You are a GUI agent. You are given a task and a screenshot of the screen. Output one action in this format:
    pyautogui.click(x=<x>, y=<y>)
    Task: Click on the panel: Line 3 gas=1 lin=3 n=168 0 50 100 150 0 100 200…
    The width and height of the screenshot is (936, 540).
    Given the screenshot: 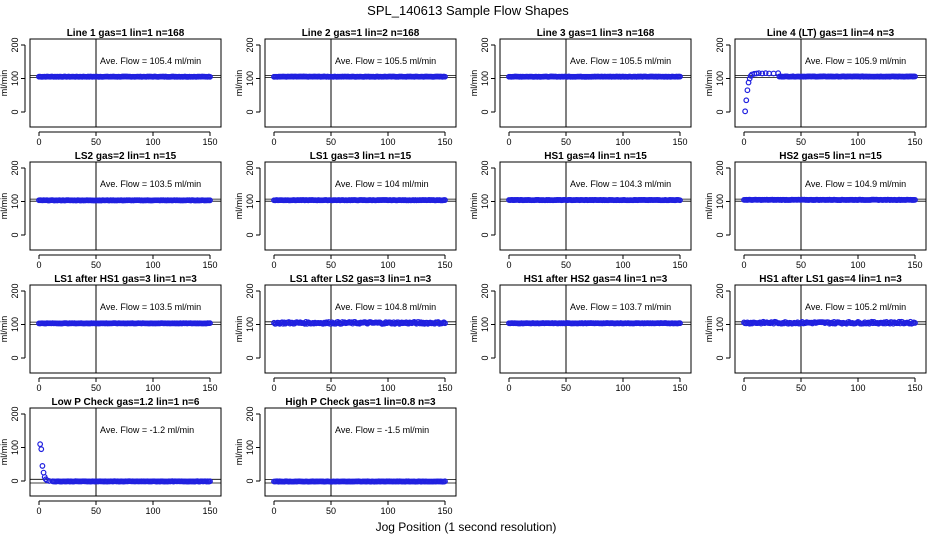 What is the action you would take?
    pyautogui.click(x=580, y=87)
    